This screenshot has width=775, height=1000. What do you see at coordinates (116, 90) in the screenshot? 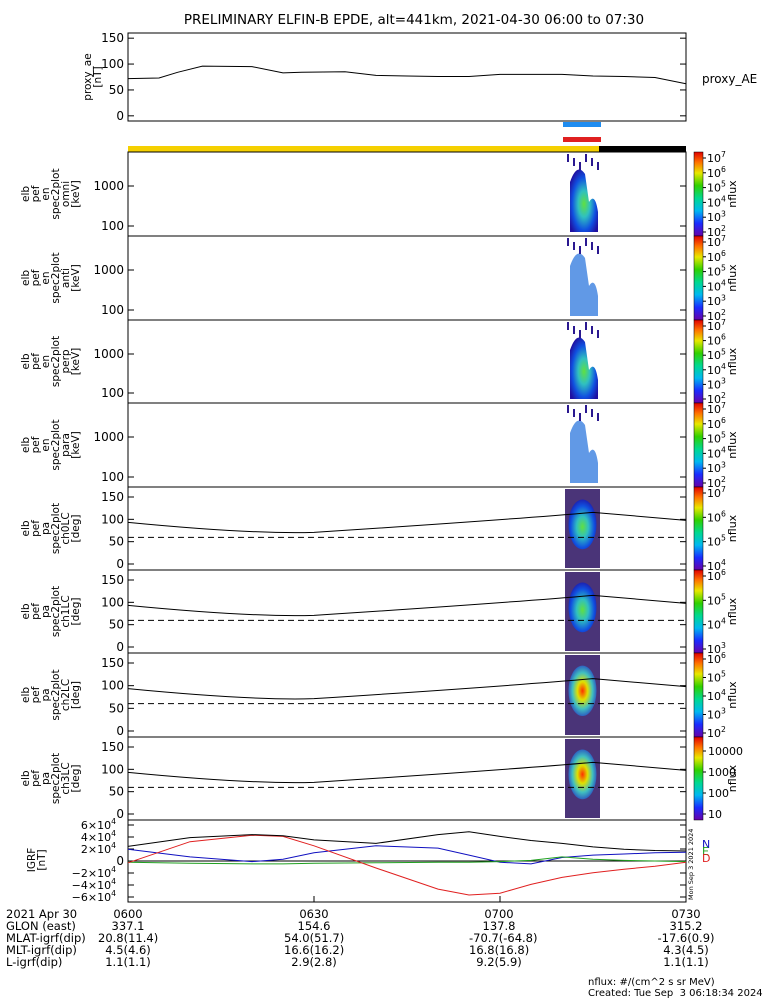
I see `ytick-label: 50` at bounding box center [116, 90].